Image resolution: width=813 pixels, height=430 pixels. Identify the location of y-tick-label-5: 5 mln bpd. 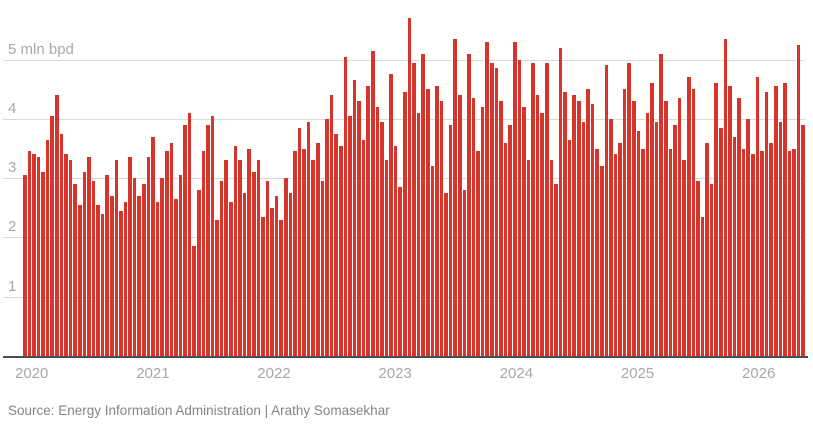
(41, 49).